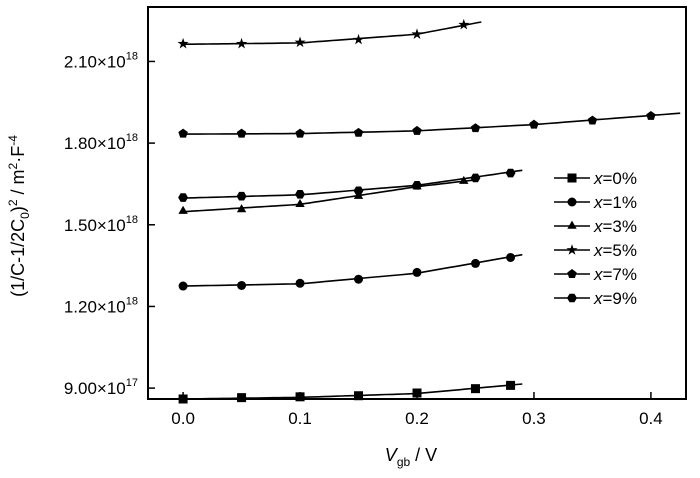  I want to click on y-tick-label: 1.50×10¹⁸, so click(101, 224).